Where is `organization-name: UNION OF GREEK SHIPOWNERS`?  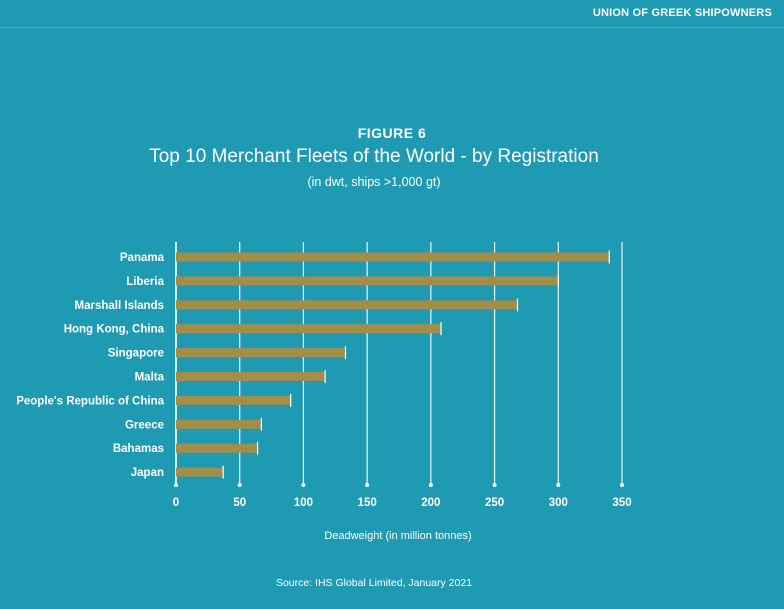
organization-name: UNION OF GREEK SHIPOWNERS is located at coordinates (682, 13).